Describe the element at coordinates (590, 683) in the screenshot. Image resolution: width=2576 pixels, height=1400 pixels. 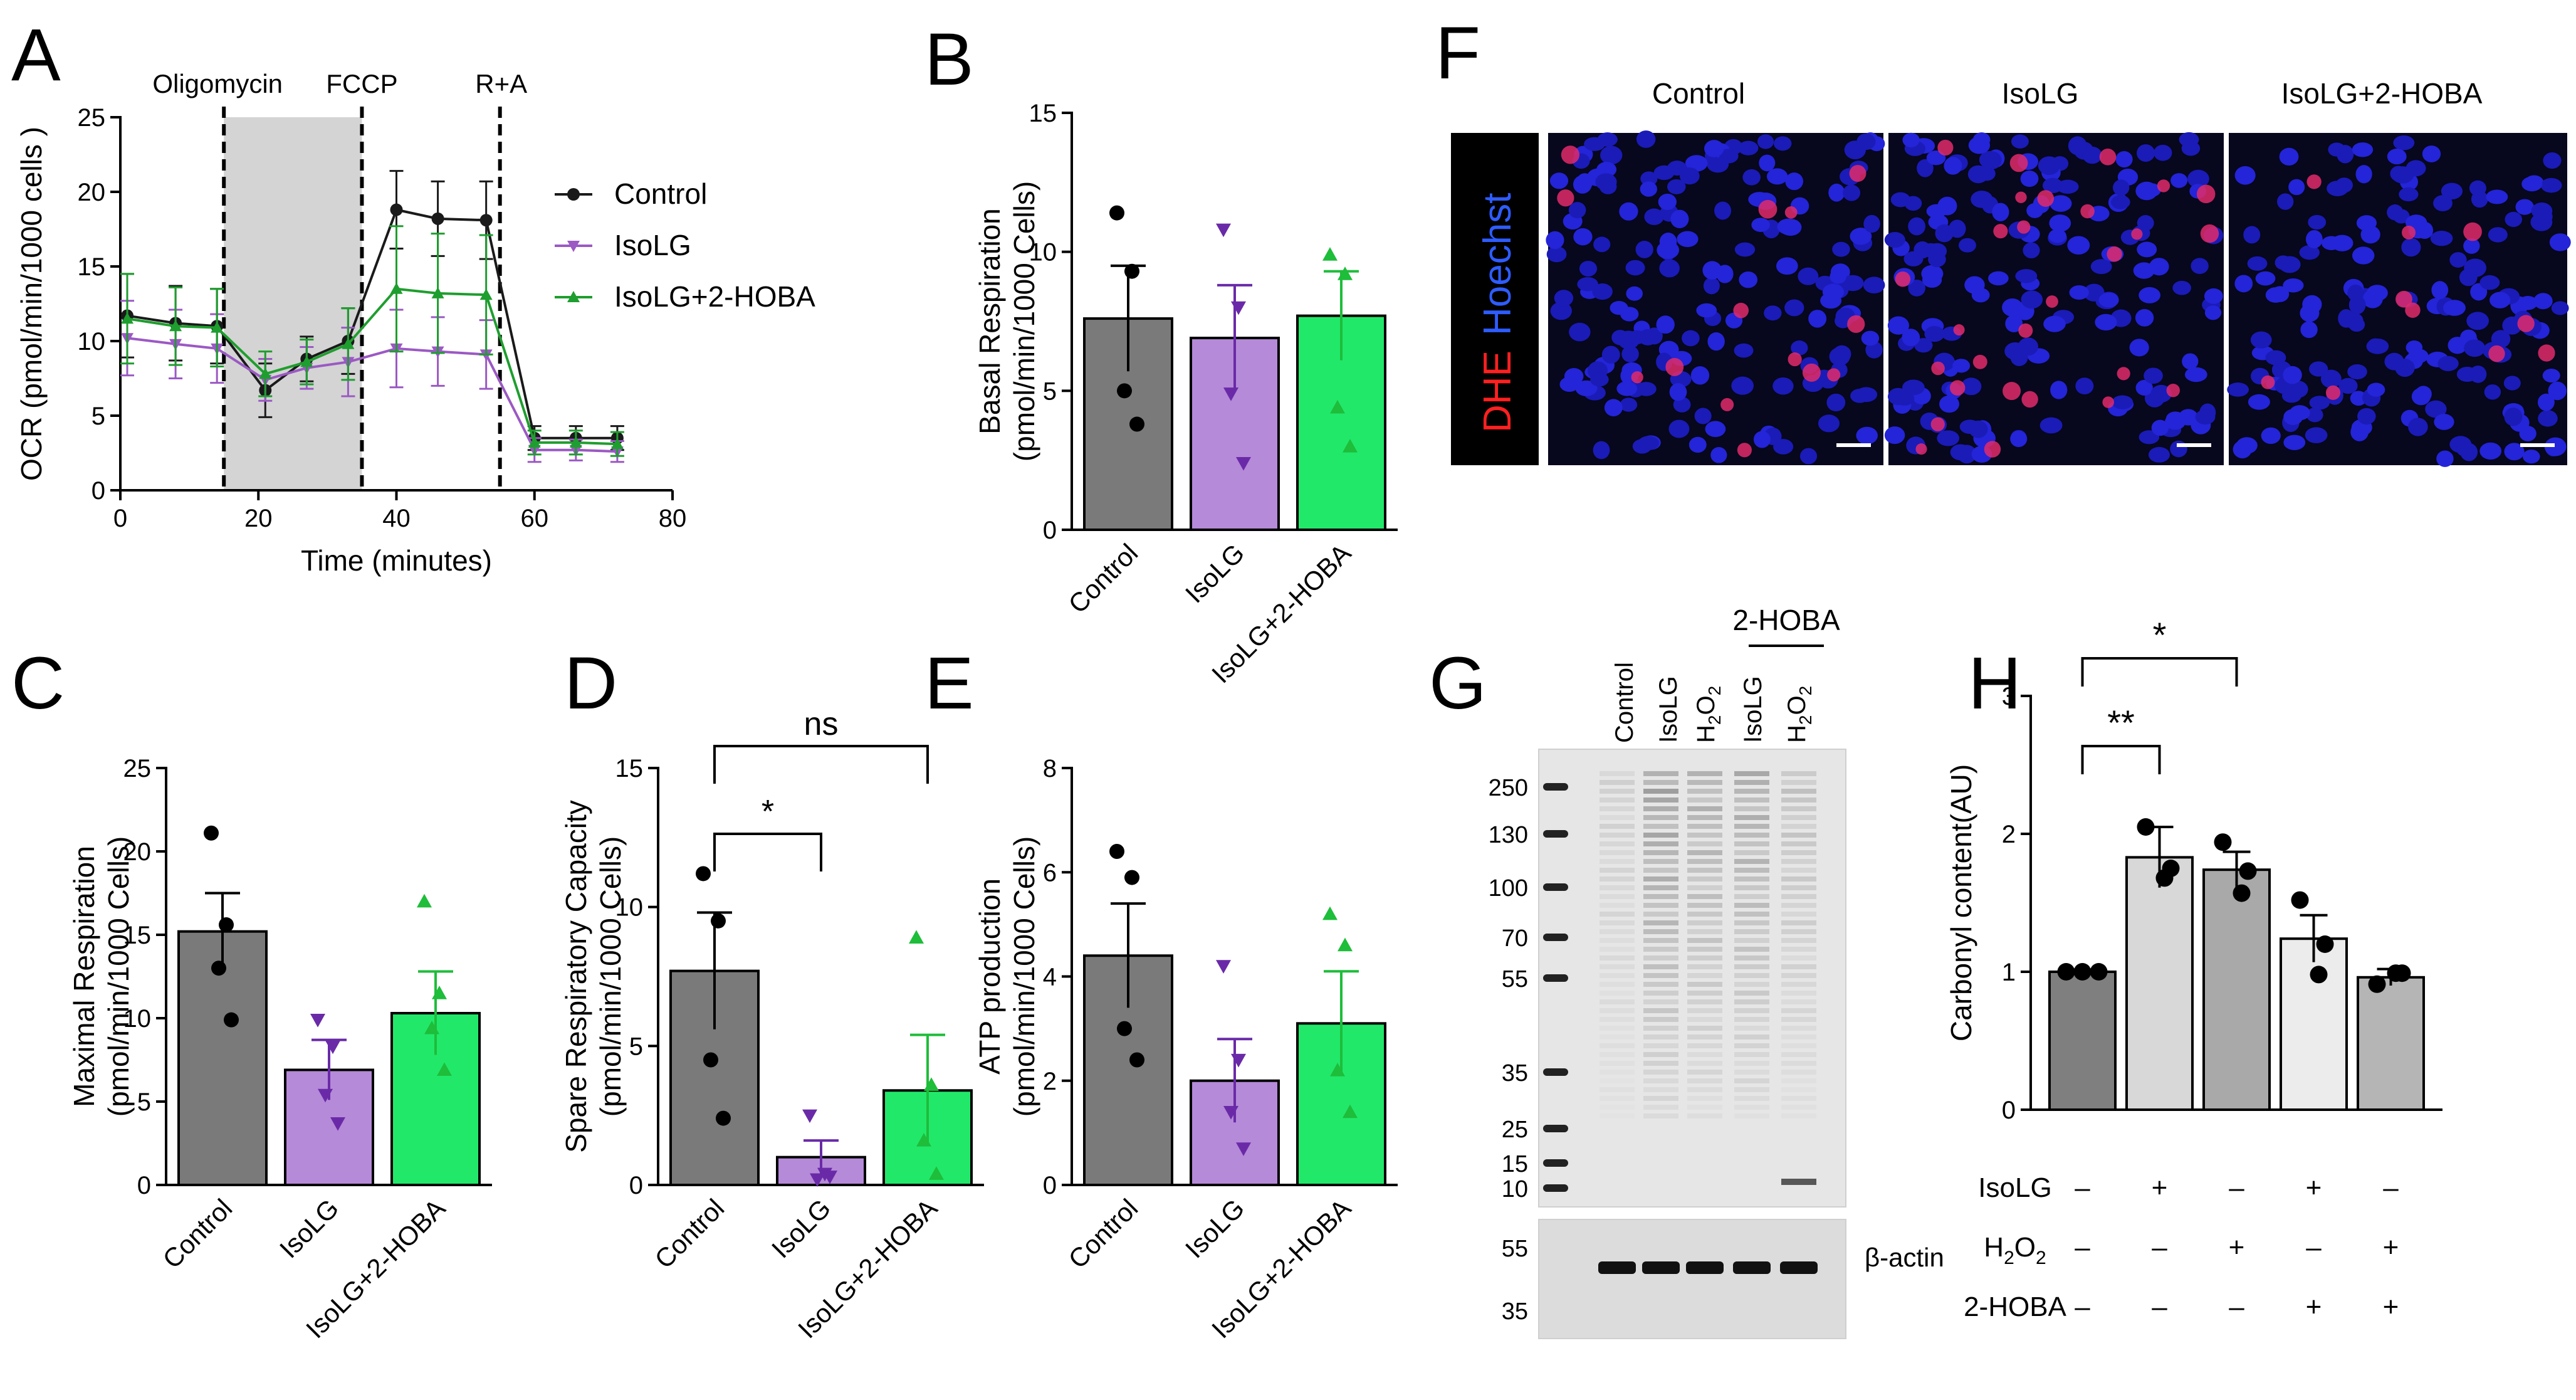
I see `panel-letter-d: D` at that location.